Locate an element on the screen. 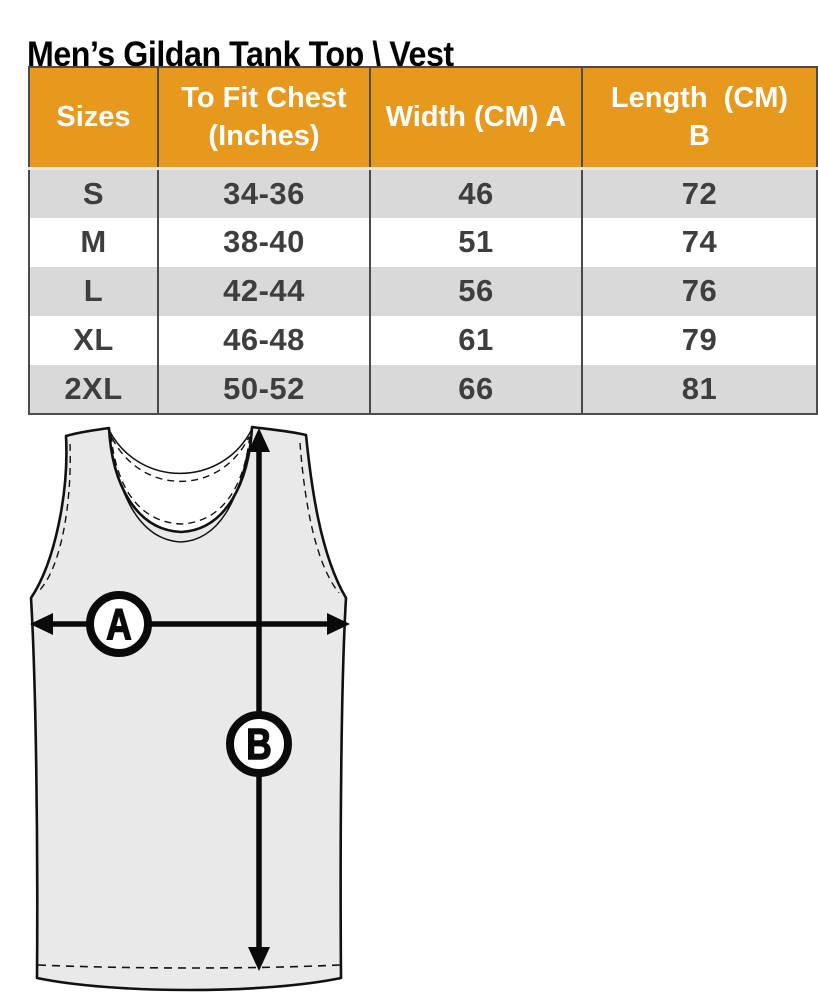 The height and width of the screenshot is (1007, 818). col-header-width: Width (CM) A is located at coordinates (475, 118).